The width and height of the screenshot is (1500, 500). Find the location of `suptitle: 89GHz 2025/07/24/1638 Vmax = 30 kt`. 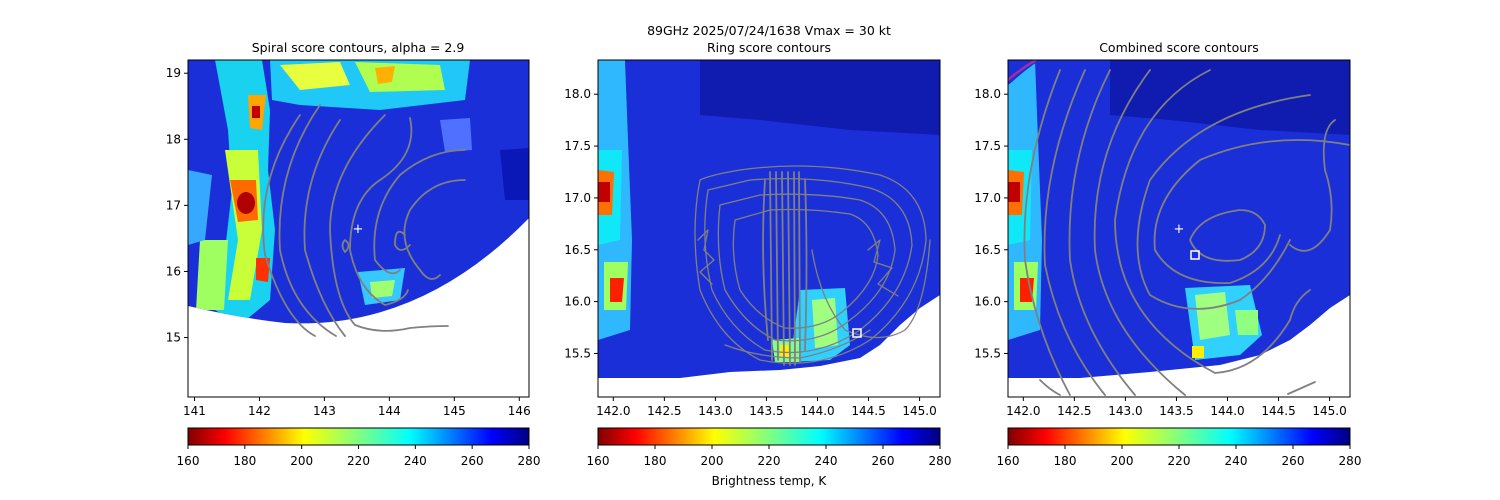

suptitle: 89GHz 2025/07/24/1638 Vmax = 30 kt is located at coordinates (769, 30).